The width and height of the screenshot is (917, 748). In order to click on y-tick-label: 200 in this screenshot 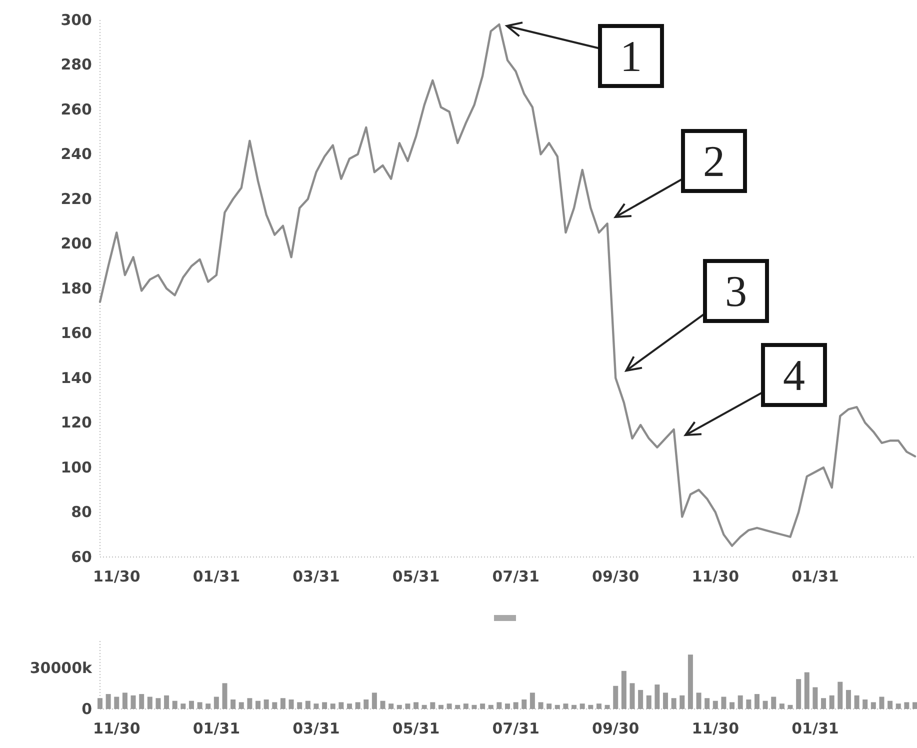, I will do `click(76, 243)`.